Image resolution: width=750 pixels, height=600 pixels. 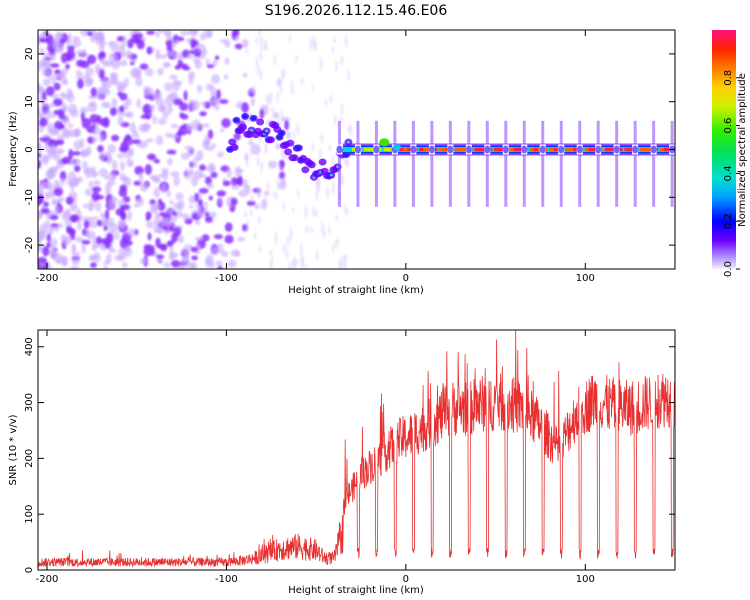 What do you see at coordinates (585, 579) in the screenshot?
I see `x-tick-label: 100` at bounding box center [585, 579].